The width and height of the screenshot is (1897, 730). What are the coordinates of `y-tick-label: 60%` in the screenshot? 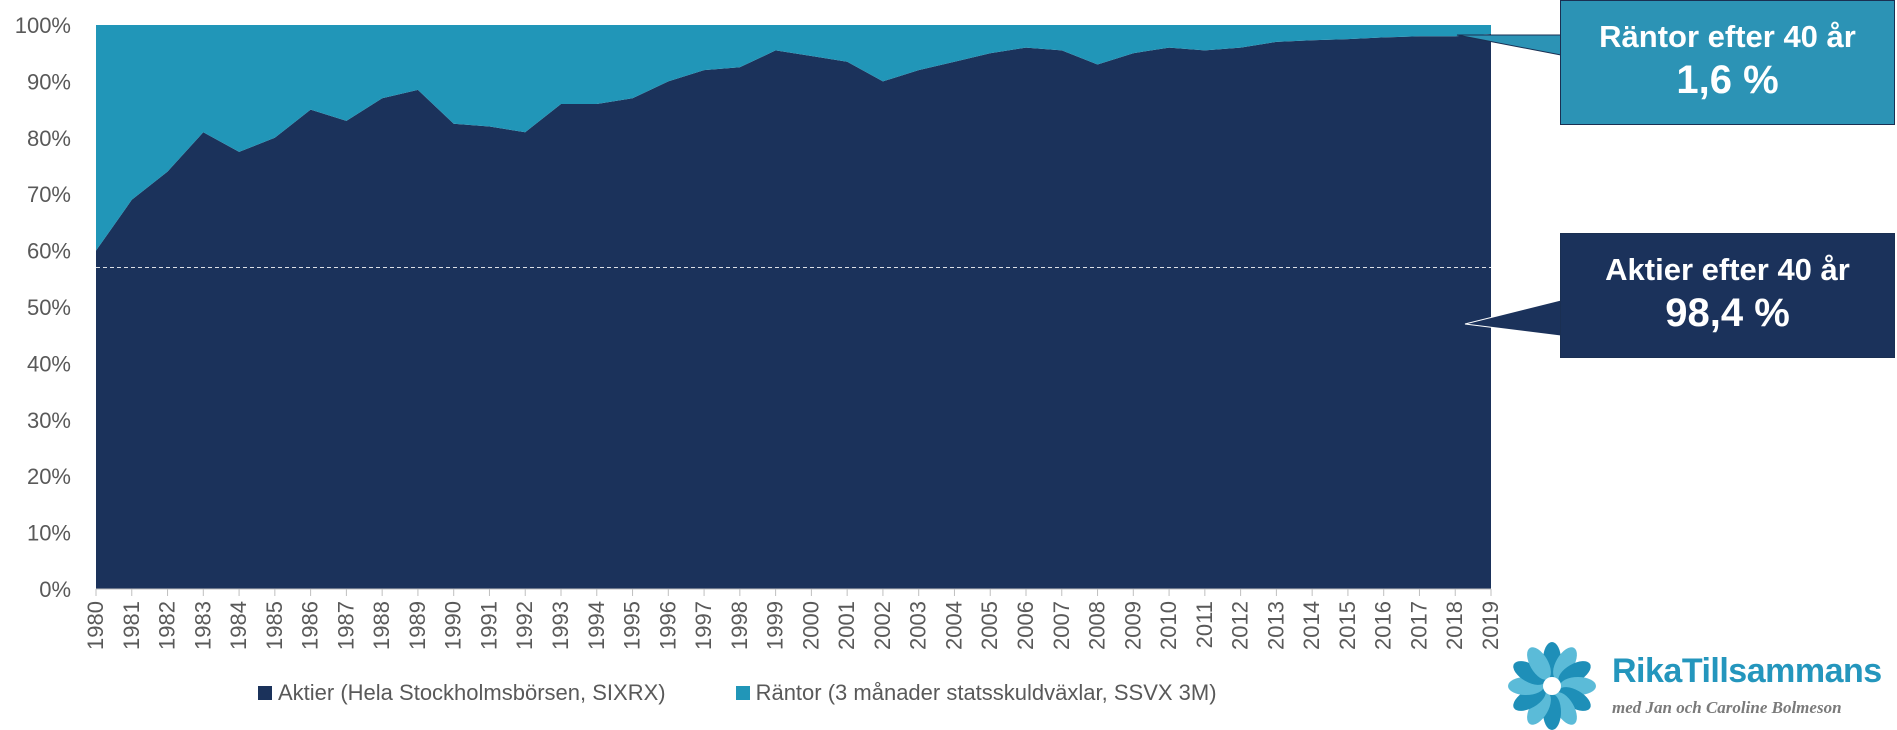 It's located at (49, 251).